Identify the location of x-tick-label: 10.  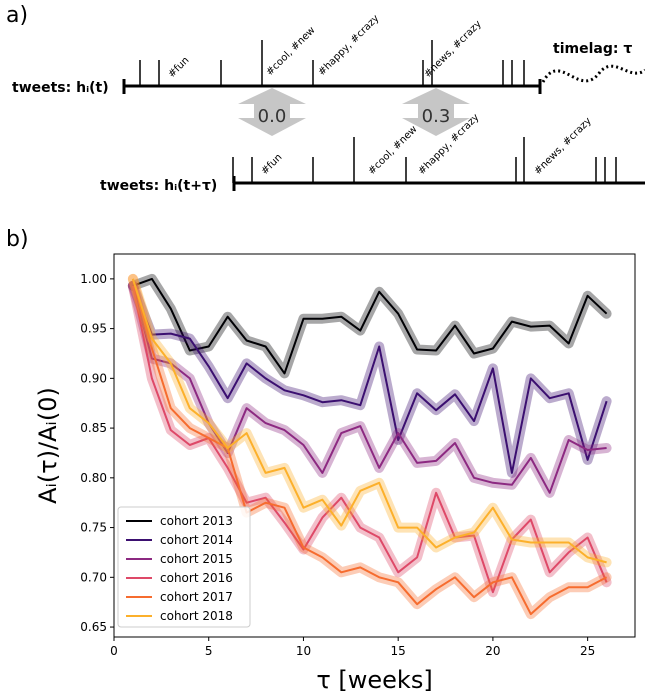
(303, 651).